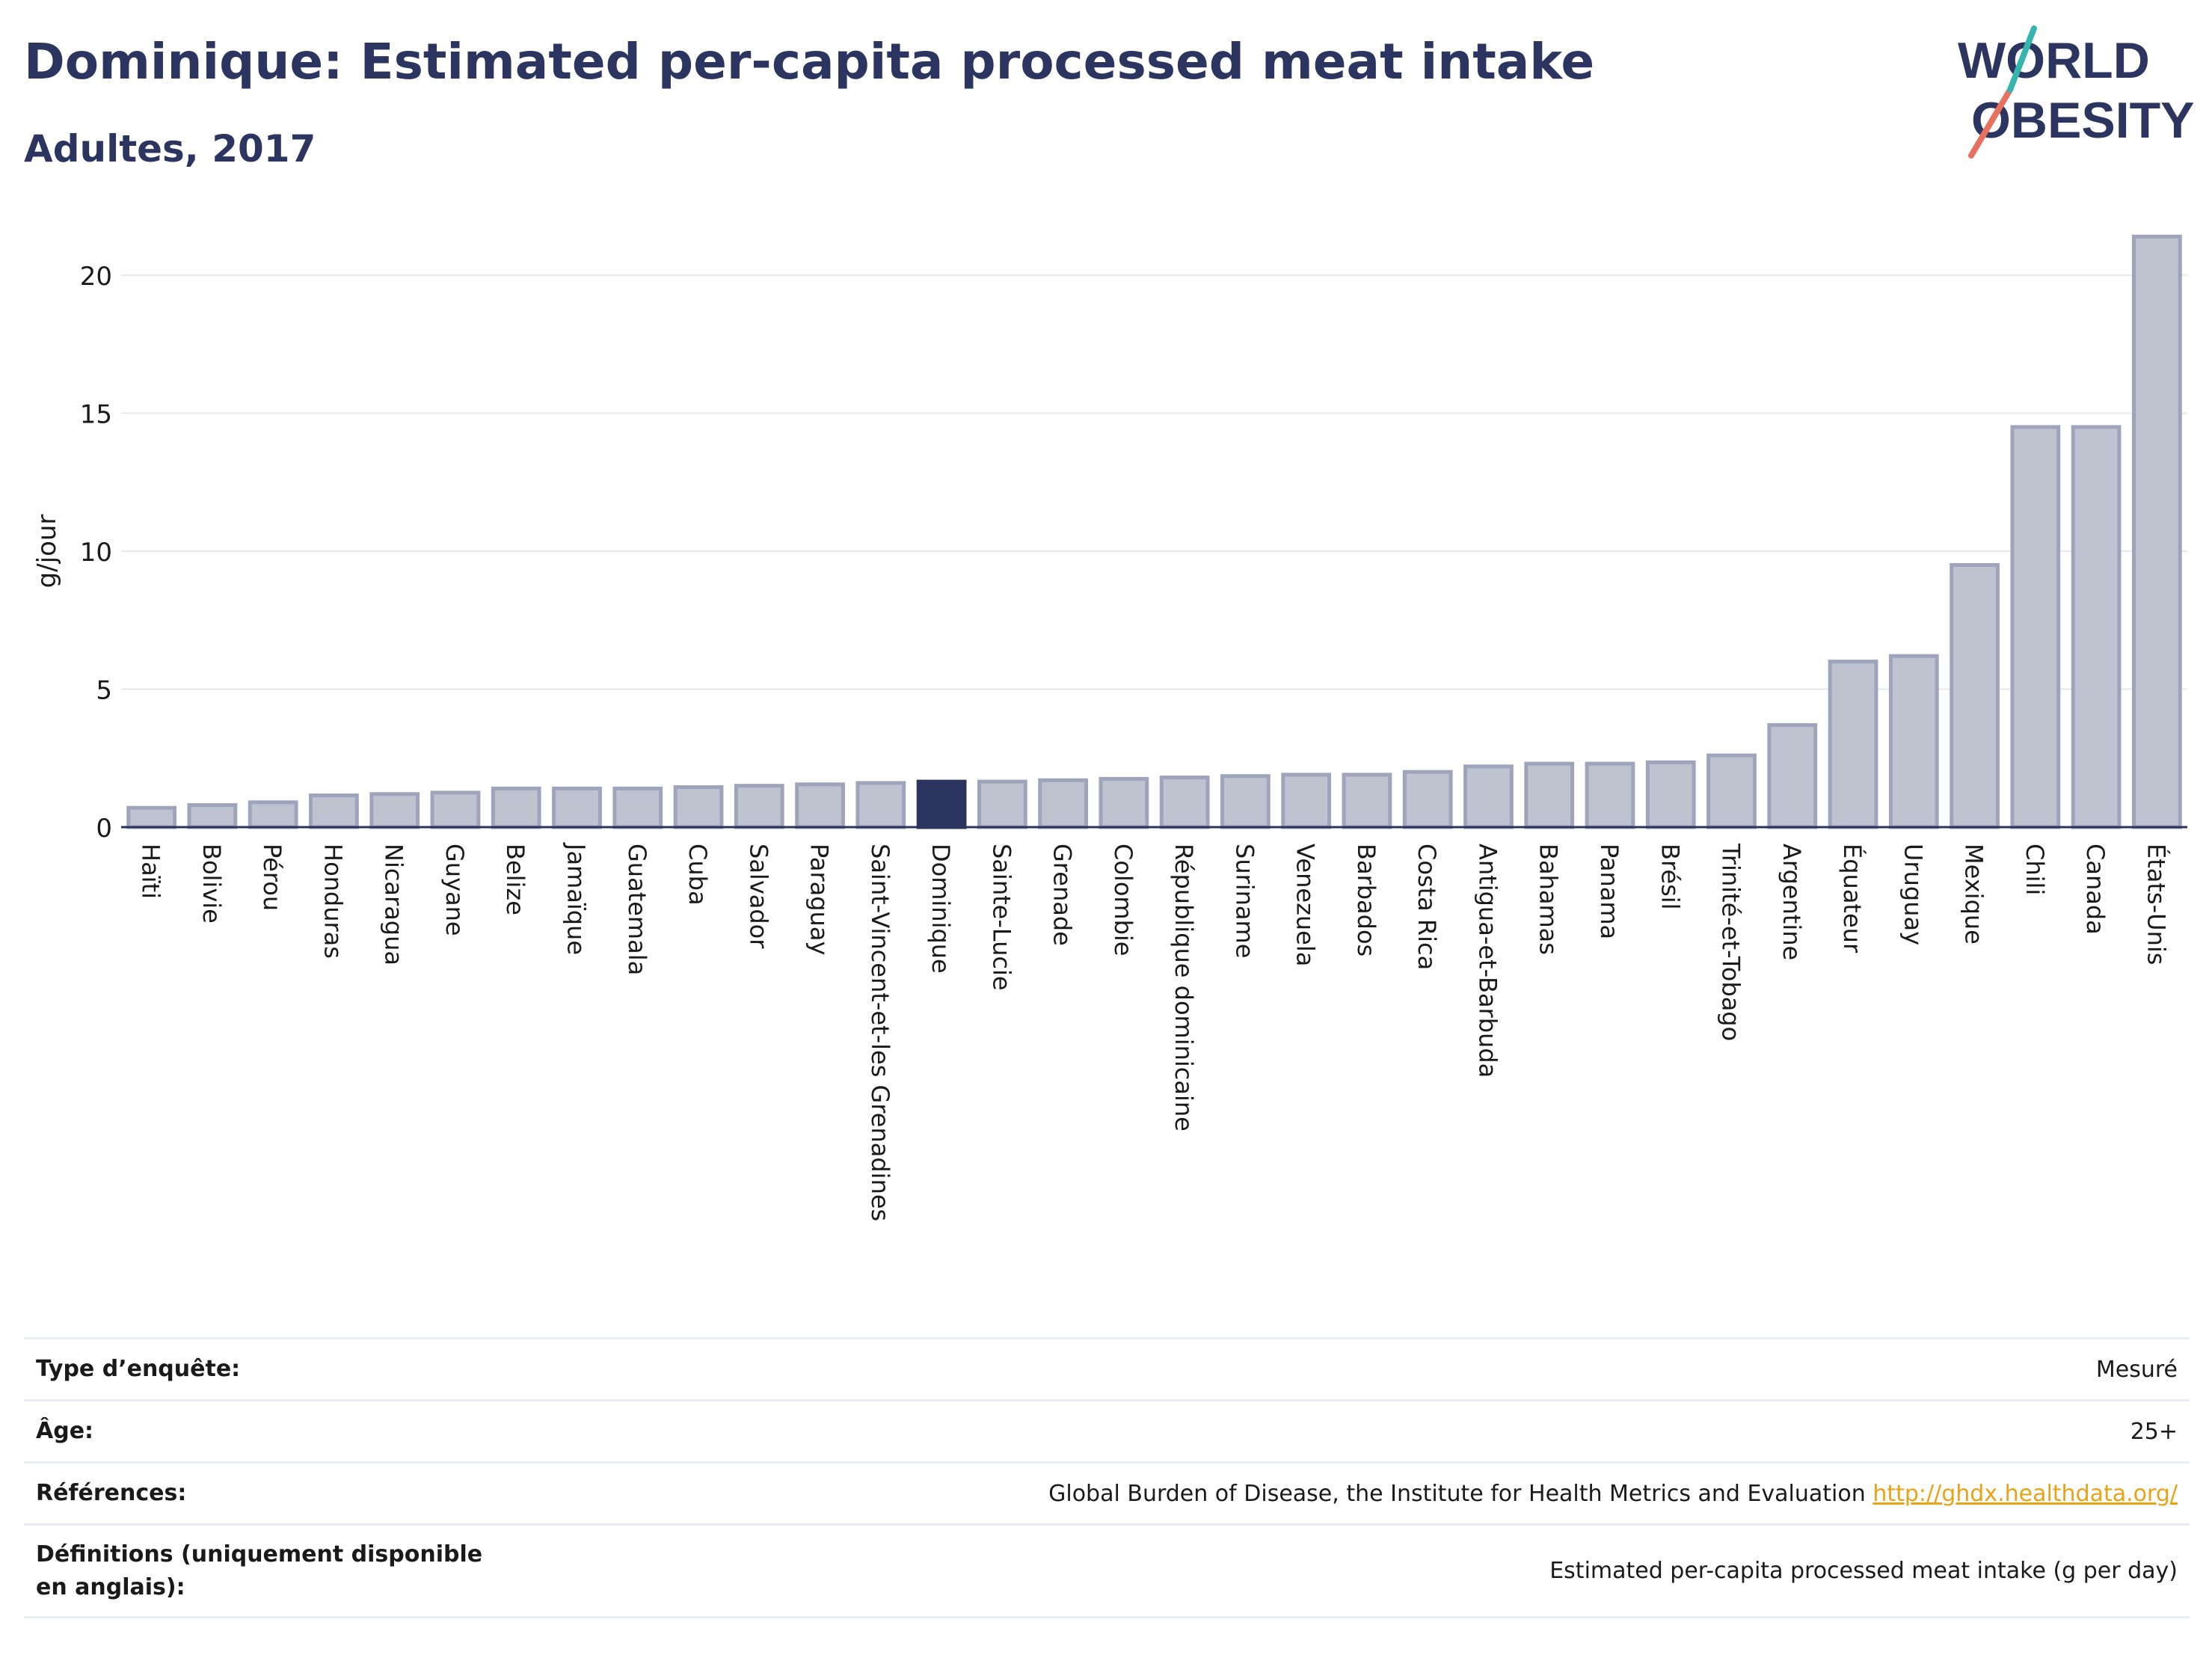 Image resolution: width=2212 pixels, height=1655 pixels. Describe the element at coordinates (1792, 902) in the screenshot. I see `x-tick-label: Argentine` at that location.